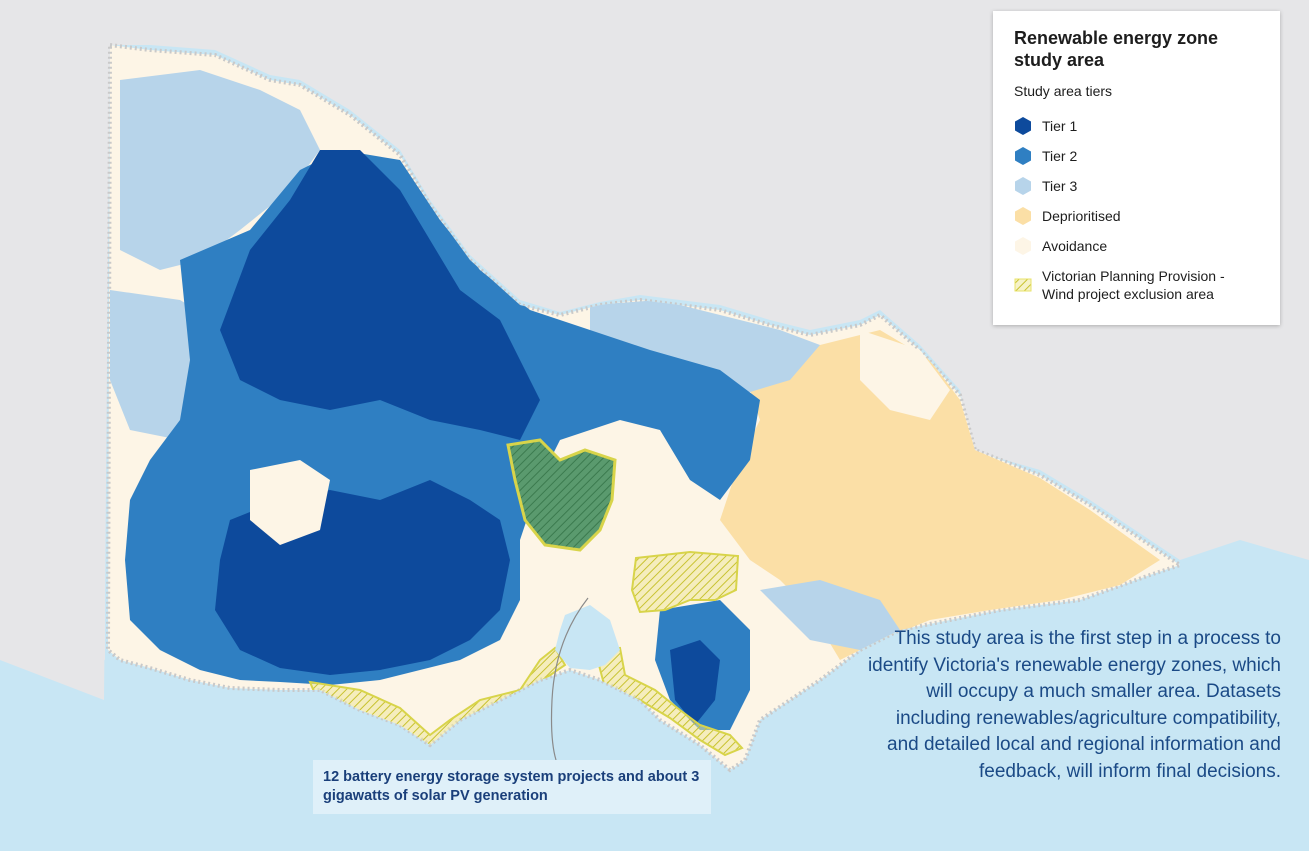 The height and width of the screenshot is (851, 1309). I want to click on legend-subtitle: Study area tiers, so click(1063, 91).